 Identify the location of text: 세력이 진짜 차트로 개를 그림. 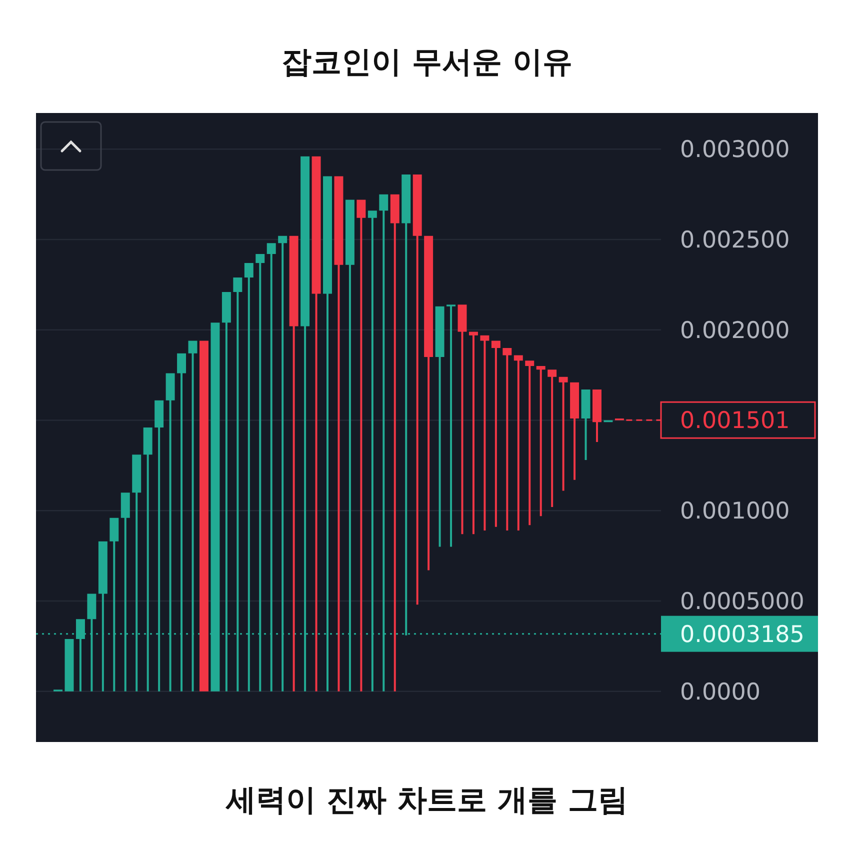
(426, 800).